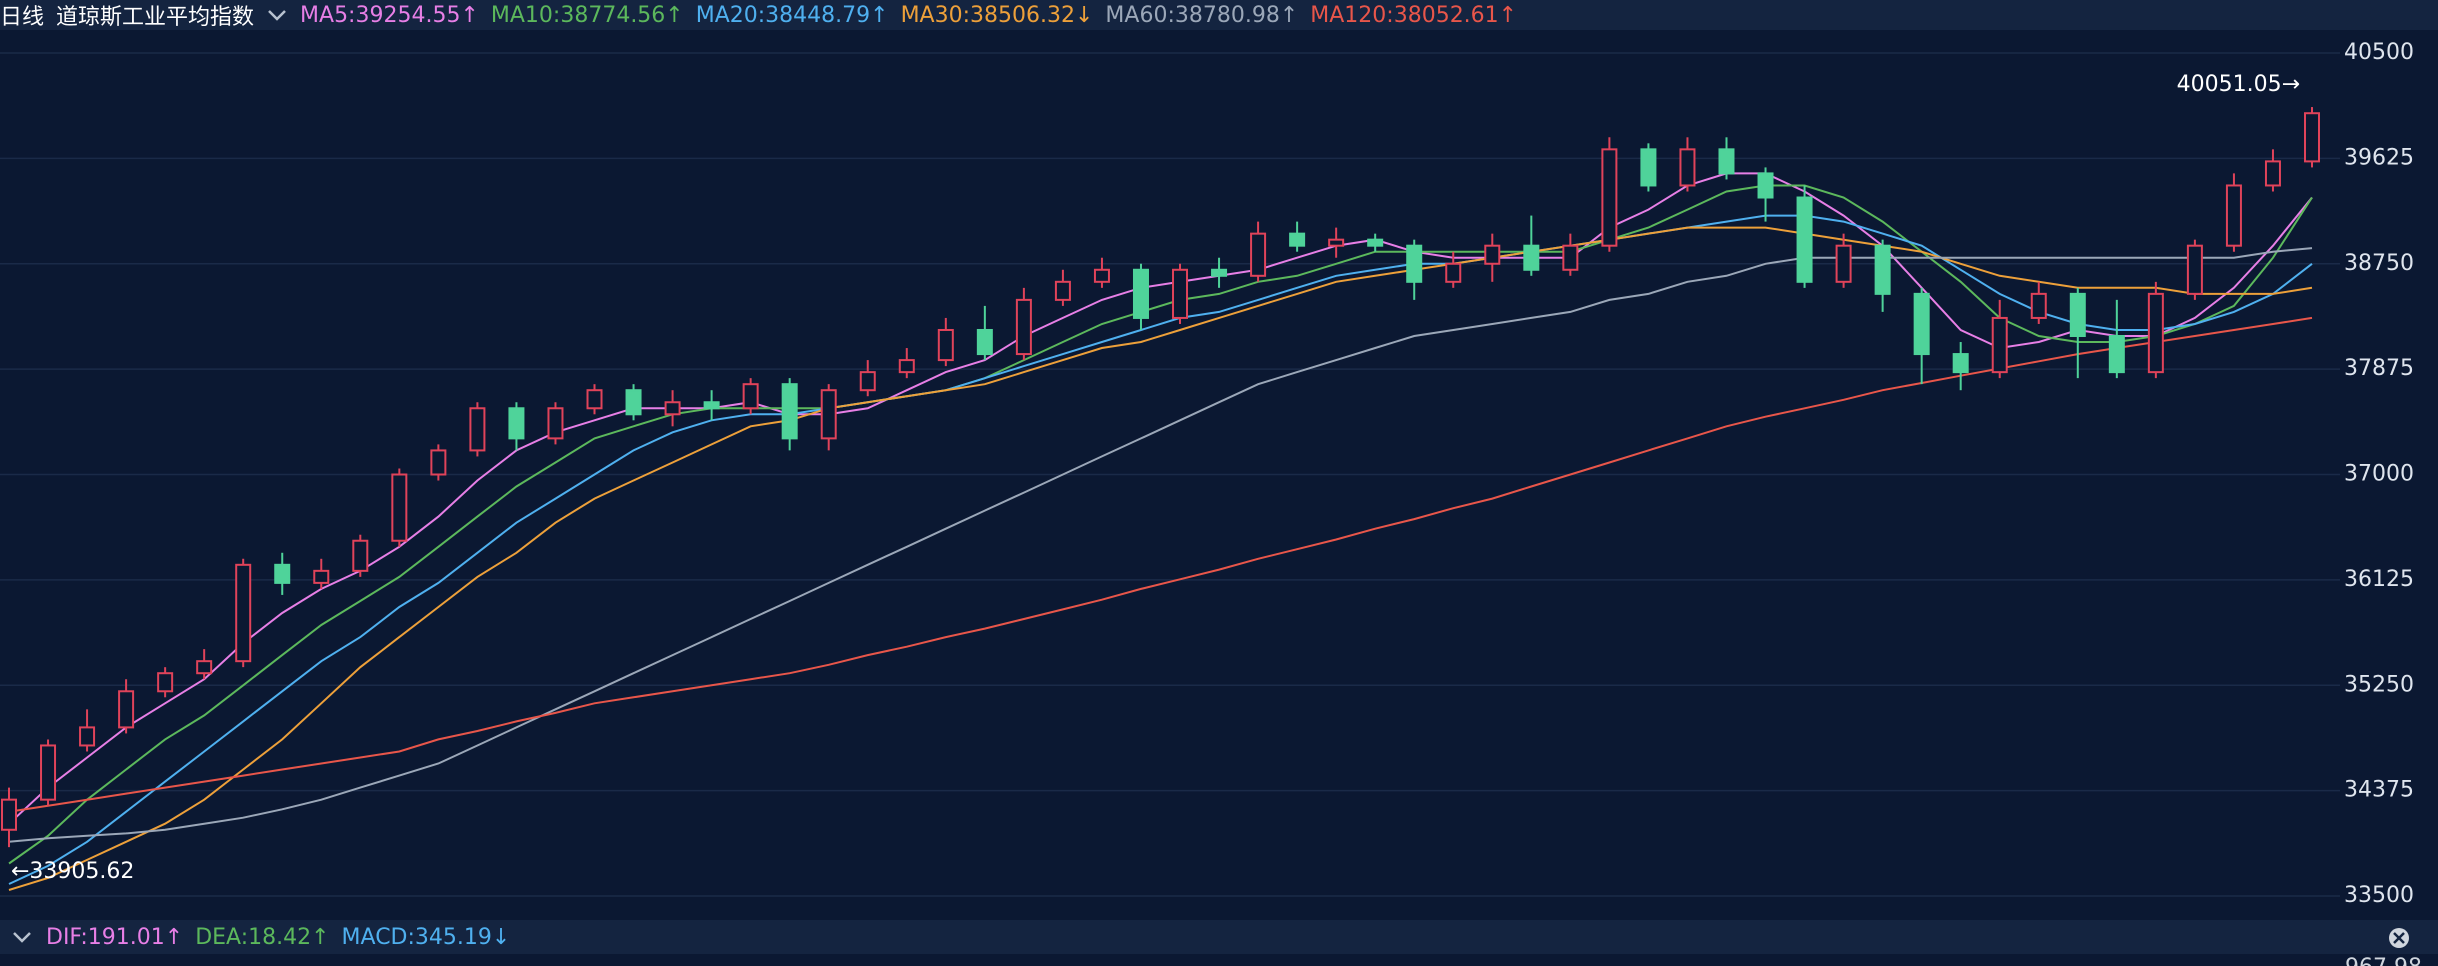 Image resolution: width=2438 pixels, height=966 pixels. What do you see at coordinates (262, 937) in the screenshot?
I see `indicator-entry: DEA:18.42↑` at bounding box center [262, 937].